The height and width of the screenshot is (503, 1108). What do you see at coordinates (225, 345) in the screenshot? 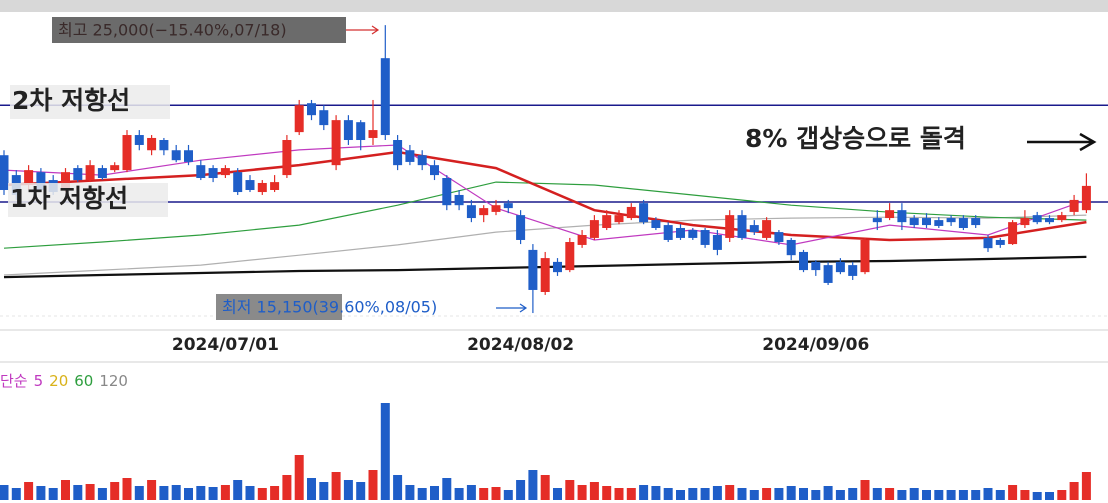
I see `x-tick-label: 2024/07/01` at bounding box center [225, 345].